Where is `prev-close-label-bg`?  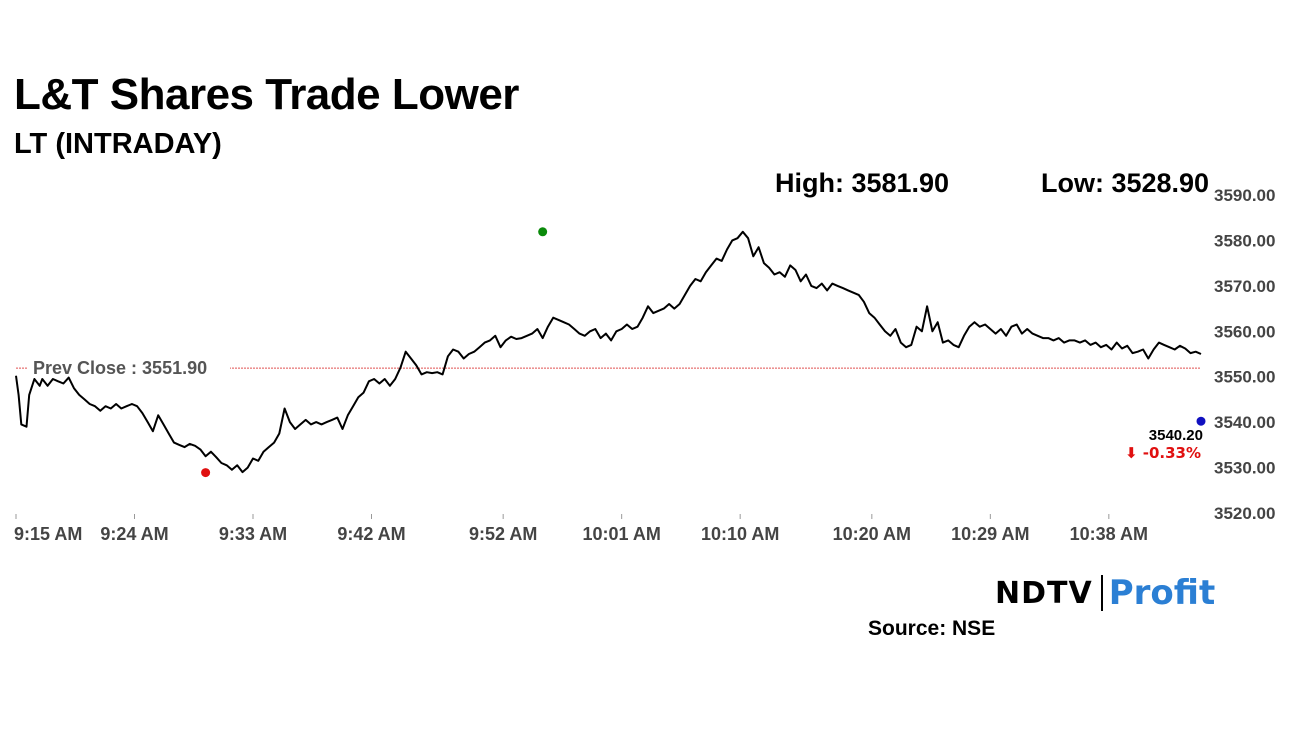 prev-close-label-bg is located at coordinates (129, 367).